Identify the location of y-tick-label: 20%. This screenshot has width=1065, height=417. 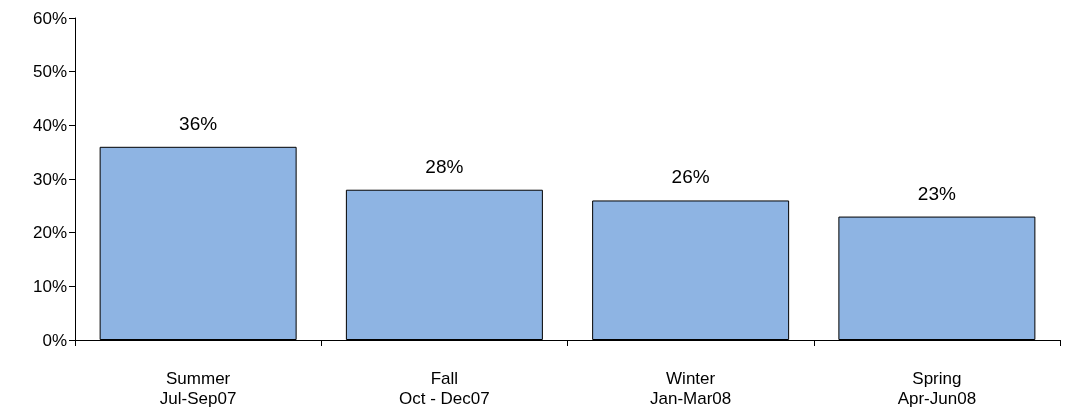
(49, 233).